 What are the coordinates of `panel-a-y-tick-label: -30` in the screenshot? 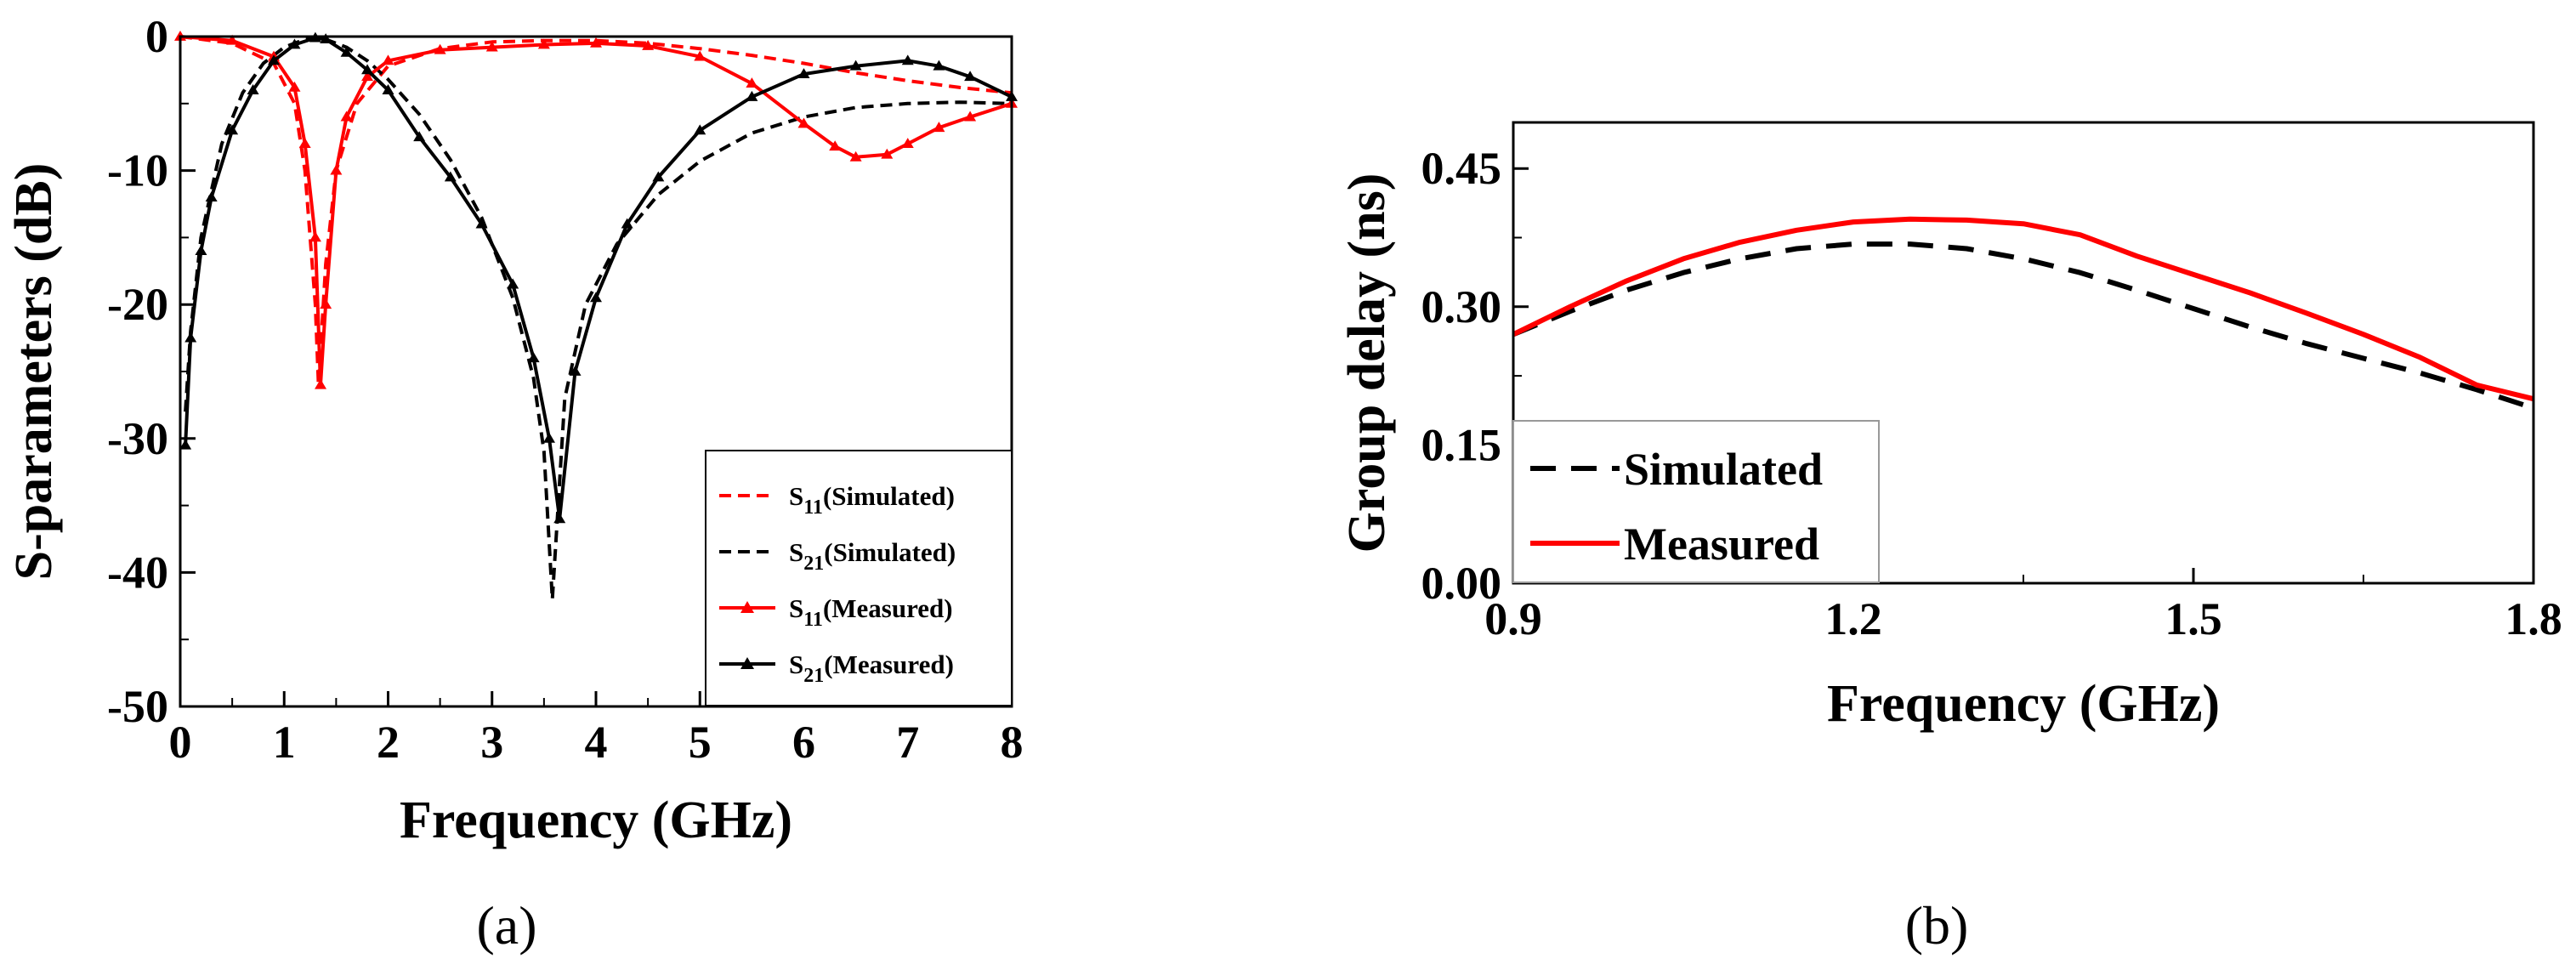 It's located at (138, 438).